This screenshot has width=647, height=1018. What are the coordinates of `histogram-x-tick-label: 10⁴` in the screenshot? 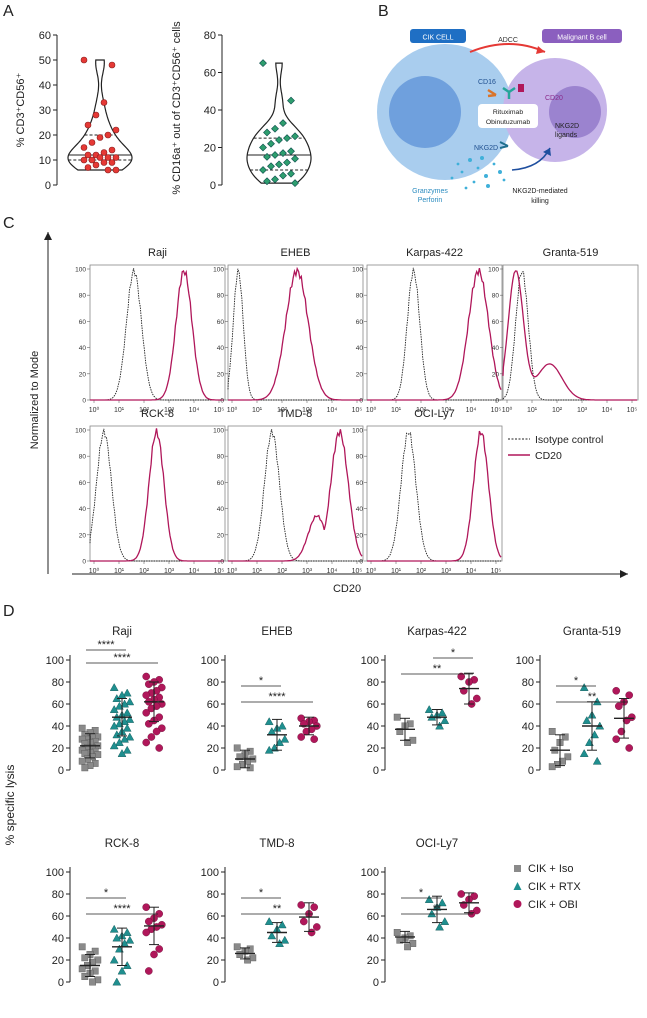 It's located at (607, 410).